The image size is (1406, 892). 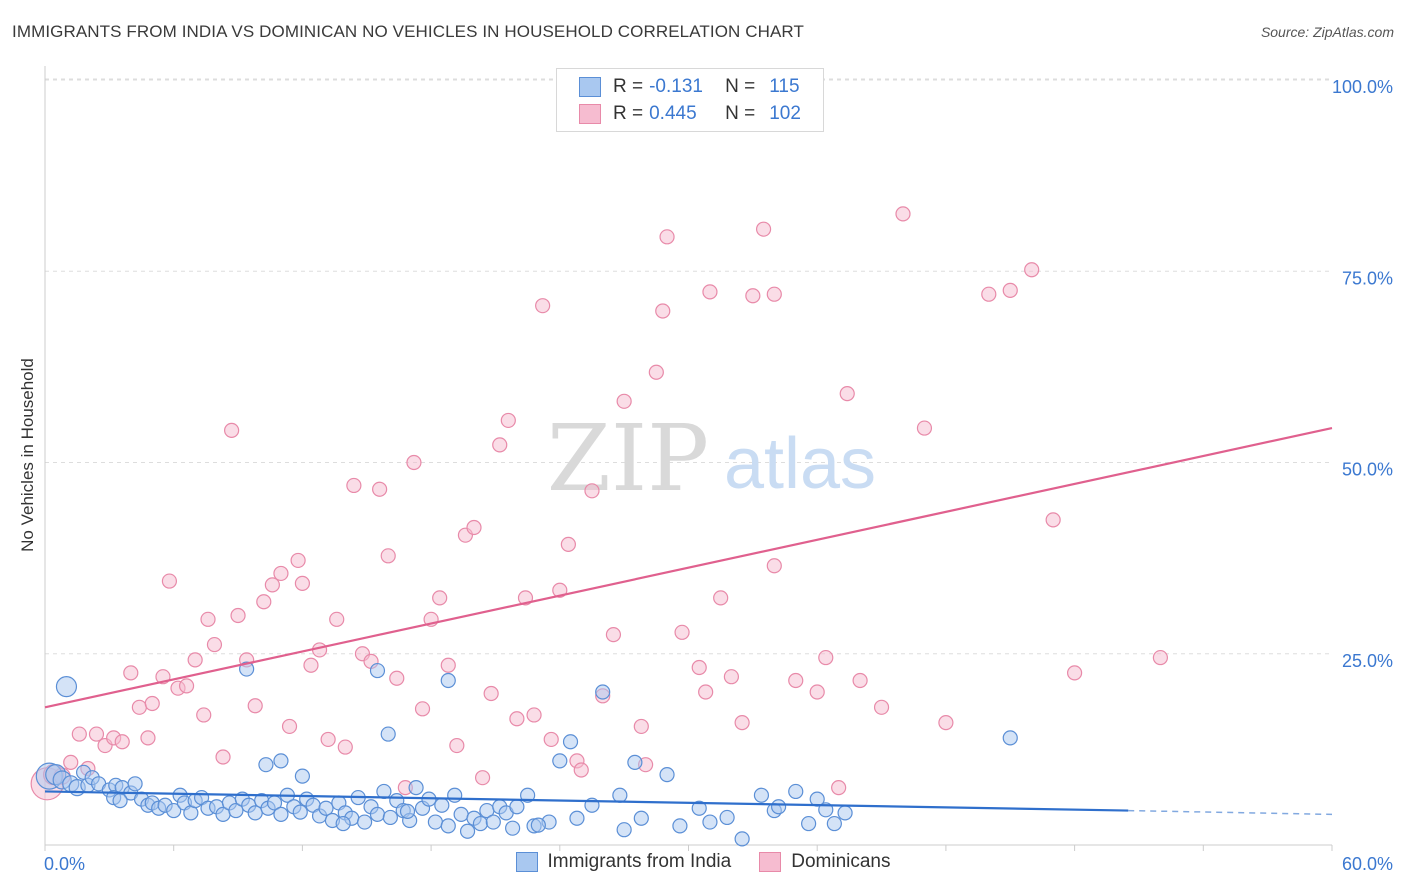 What do you see at coordinates (1367, 470) in the screenshot?
I see `y-tick-label: 50.0%` at bounding box center [1367, 470].